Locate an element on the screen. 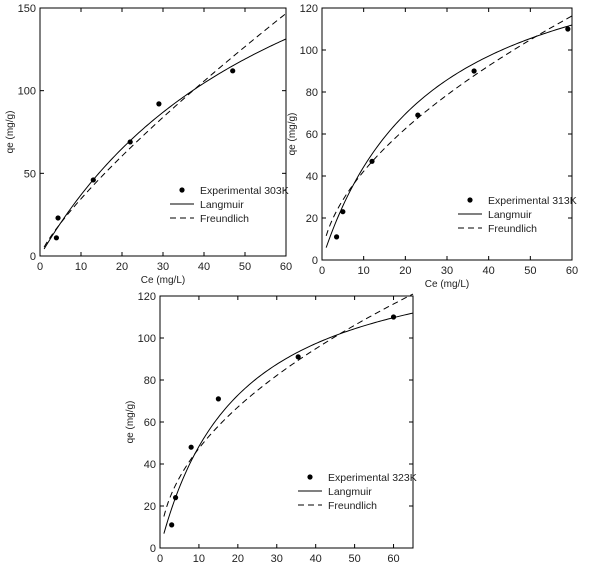 This screenshot has height=566, width=600. legend-entry: Experimental 313K is located at coordinates (532, 201).